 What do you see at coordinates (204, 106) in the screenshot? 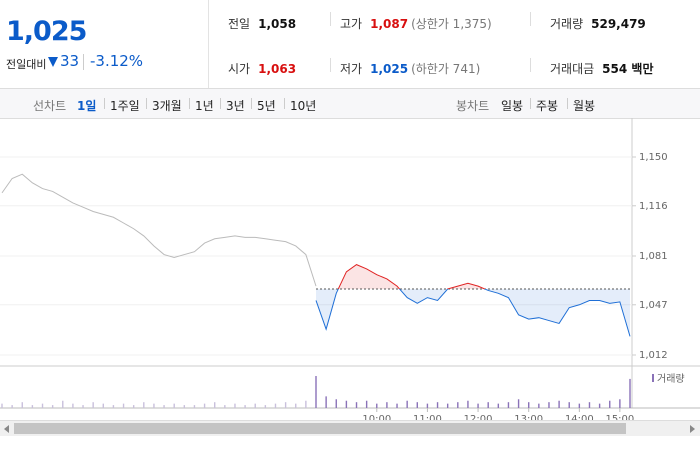
I see `tab: 1년` at bounding box center [204, 106].